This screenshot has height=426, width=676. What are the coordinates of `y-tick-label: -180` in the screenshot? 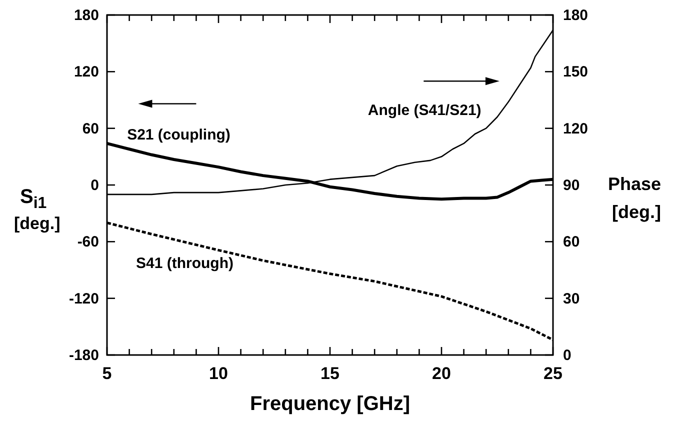 It's located at (83, 355).